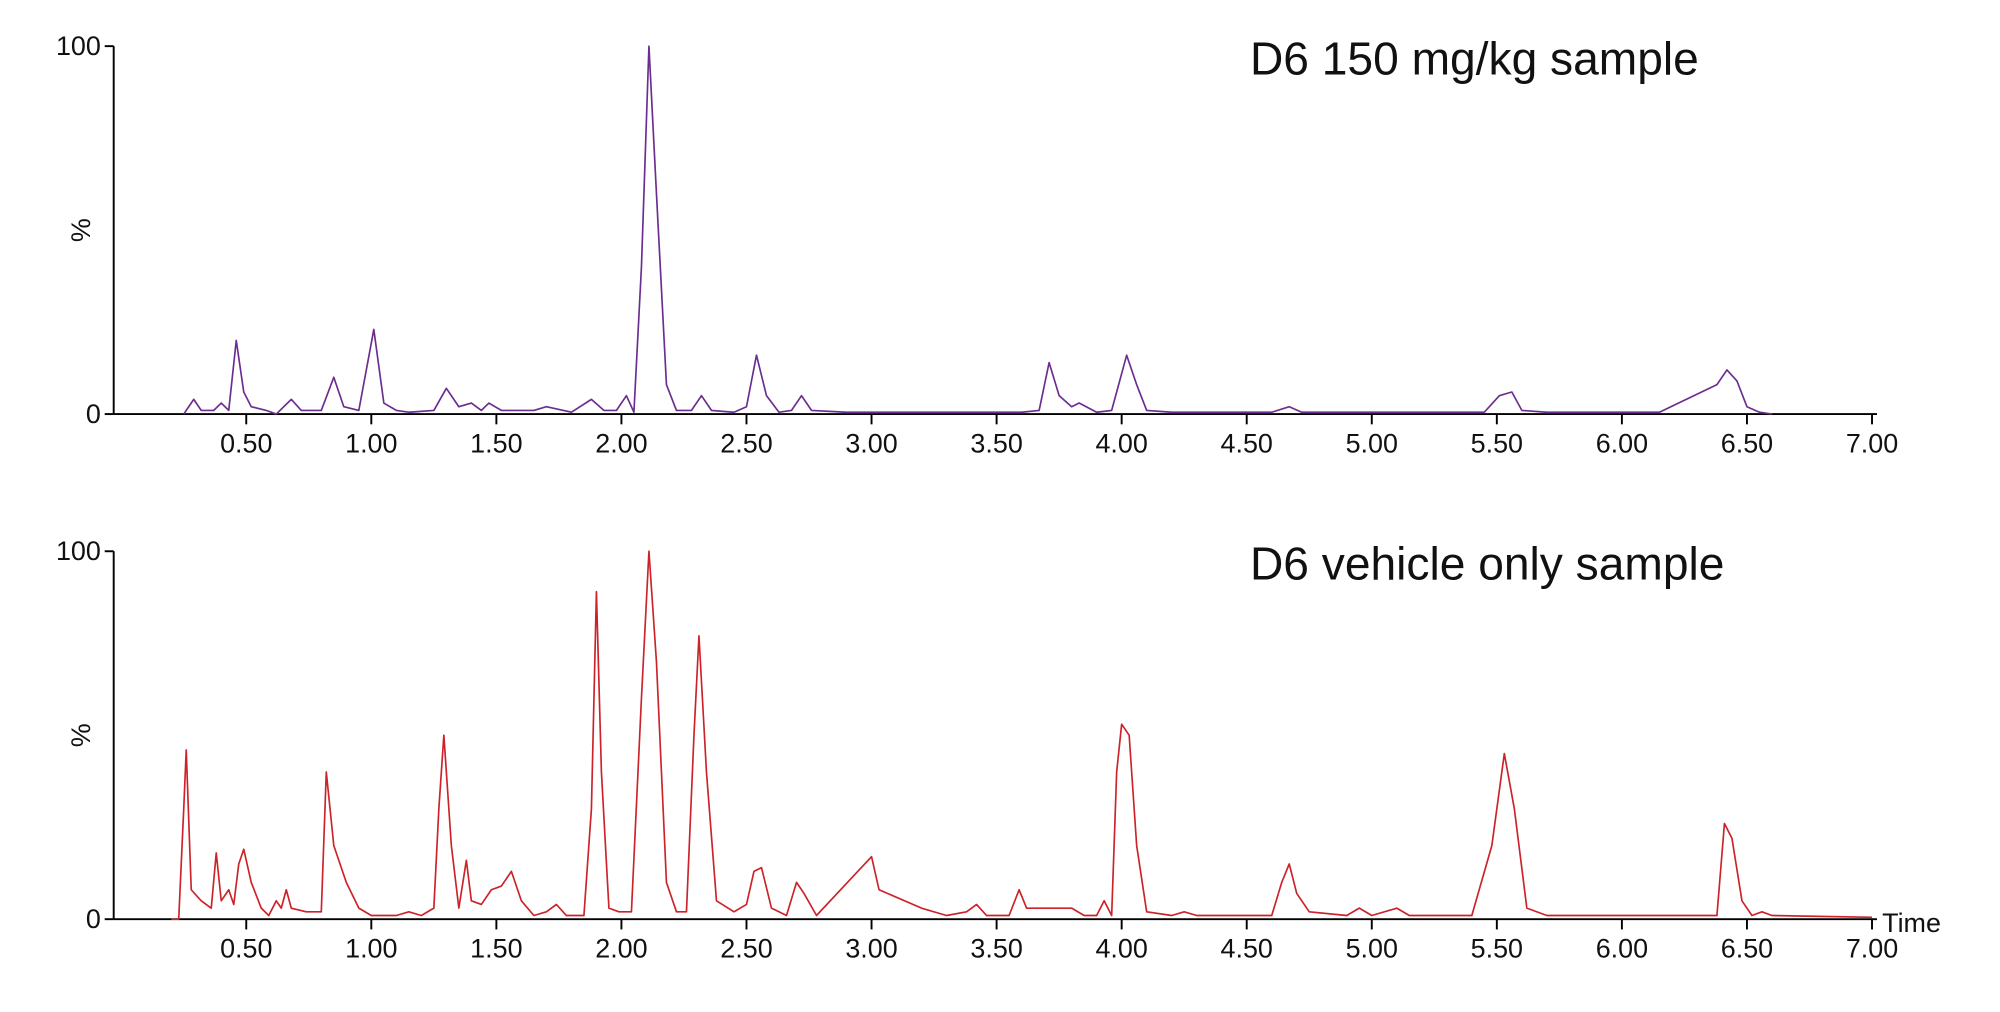  I want to click on chart-title: D6 vehicle only sample, so click(1487, 563).